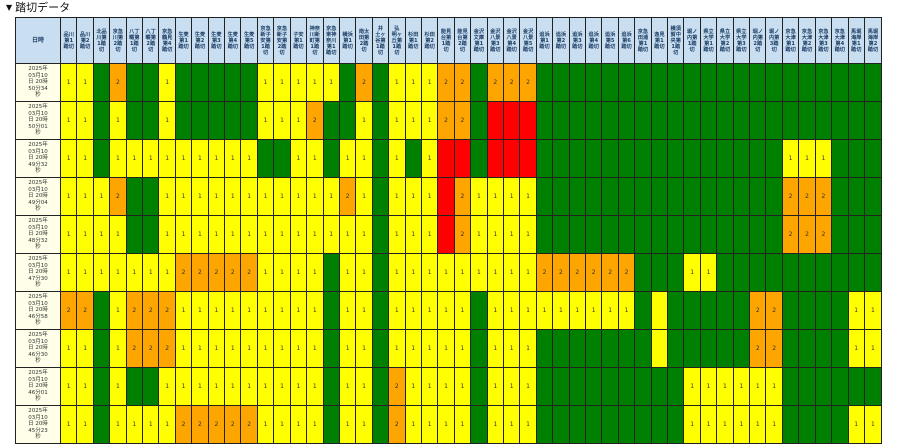 The width and height of the screenshot is (900, 444). I want to click on section-toggle: ▼ 踏切データ, so click(38, 8).